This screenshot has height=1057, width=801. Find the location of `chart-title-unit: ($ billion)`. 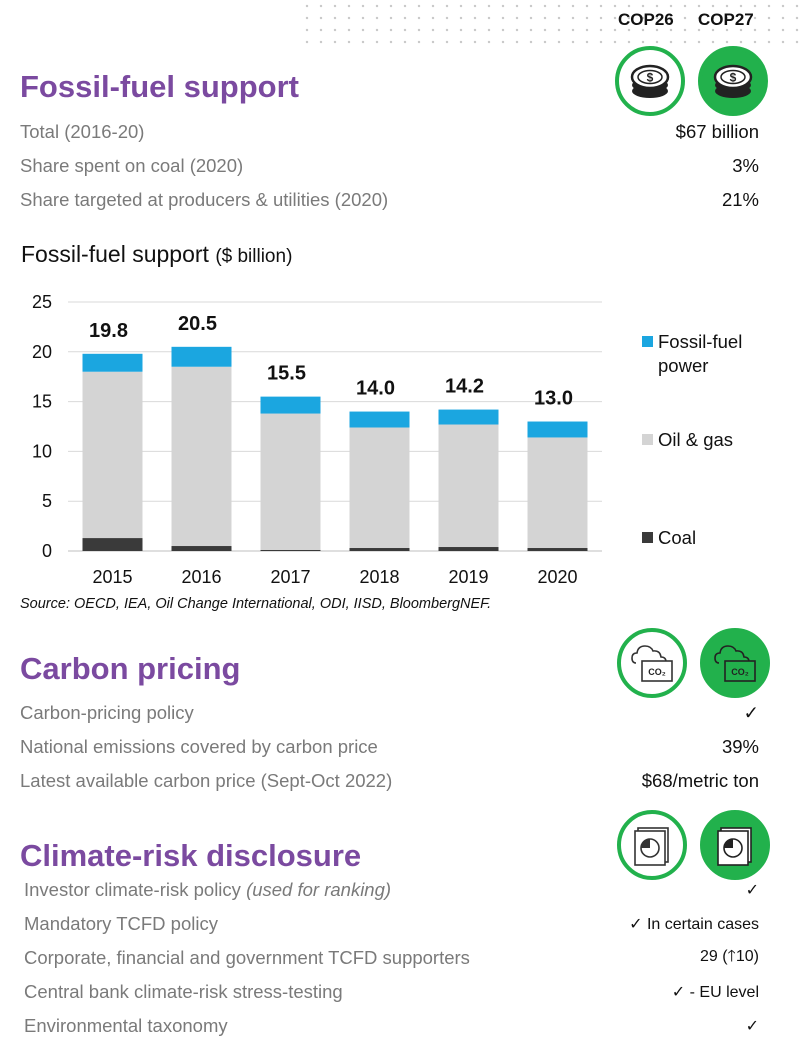

chart-title-unit: ($ billion) is located at coordinates (254, 256).